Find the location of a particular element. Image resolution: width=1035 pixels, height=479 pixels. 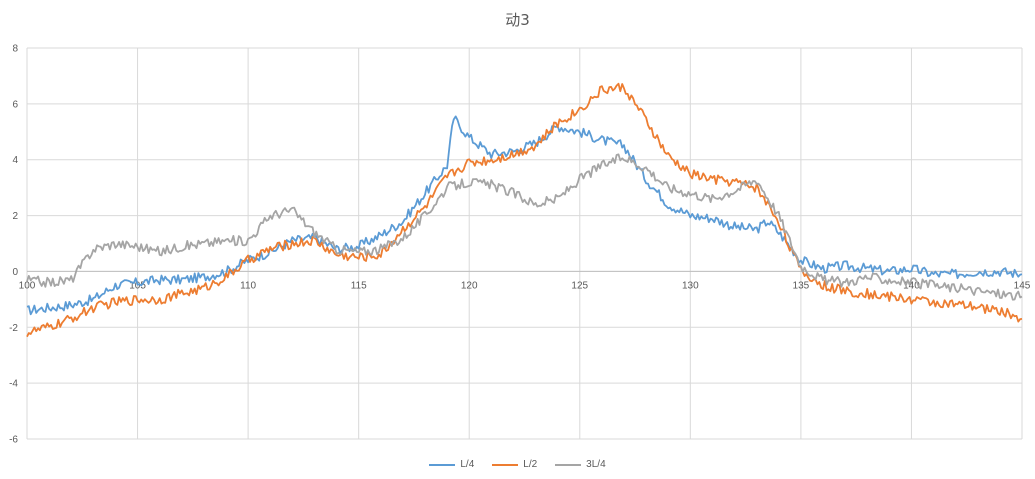

y-tick-label: 8 is located at coordinates (15, 49).